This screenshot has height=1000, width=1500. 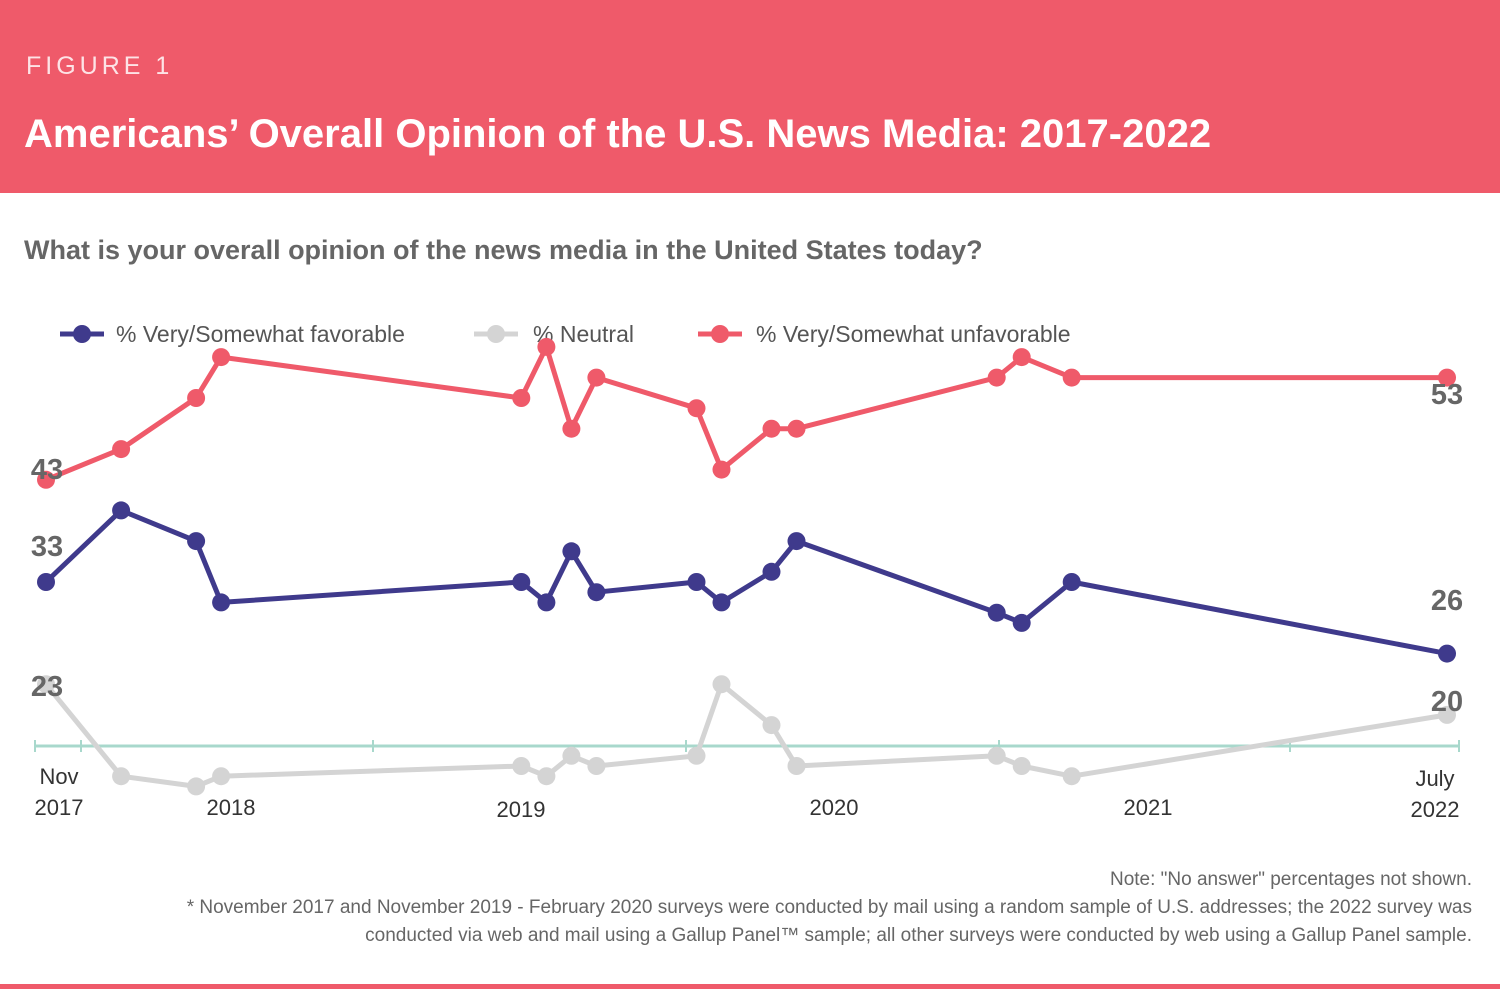 I want to click on x-tick-label: Nov 2017, so click(x=59, y=792).